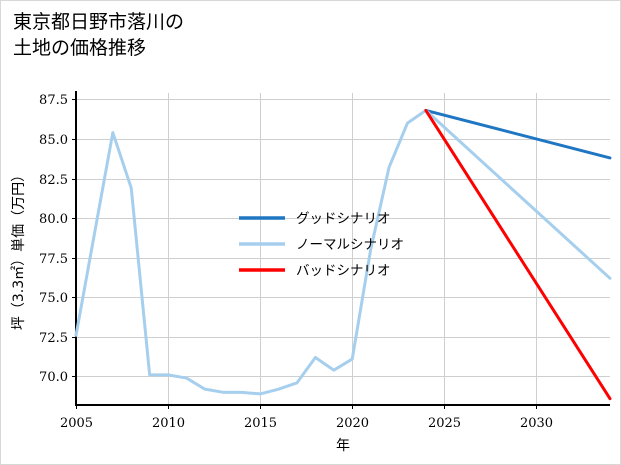 The image size is (621, 465). Describe the element at coordinates (53, 259) in the screenshot. I see `y-tick-label: 77.5` at that location.